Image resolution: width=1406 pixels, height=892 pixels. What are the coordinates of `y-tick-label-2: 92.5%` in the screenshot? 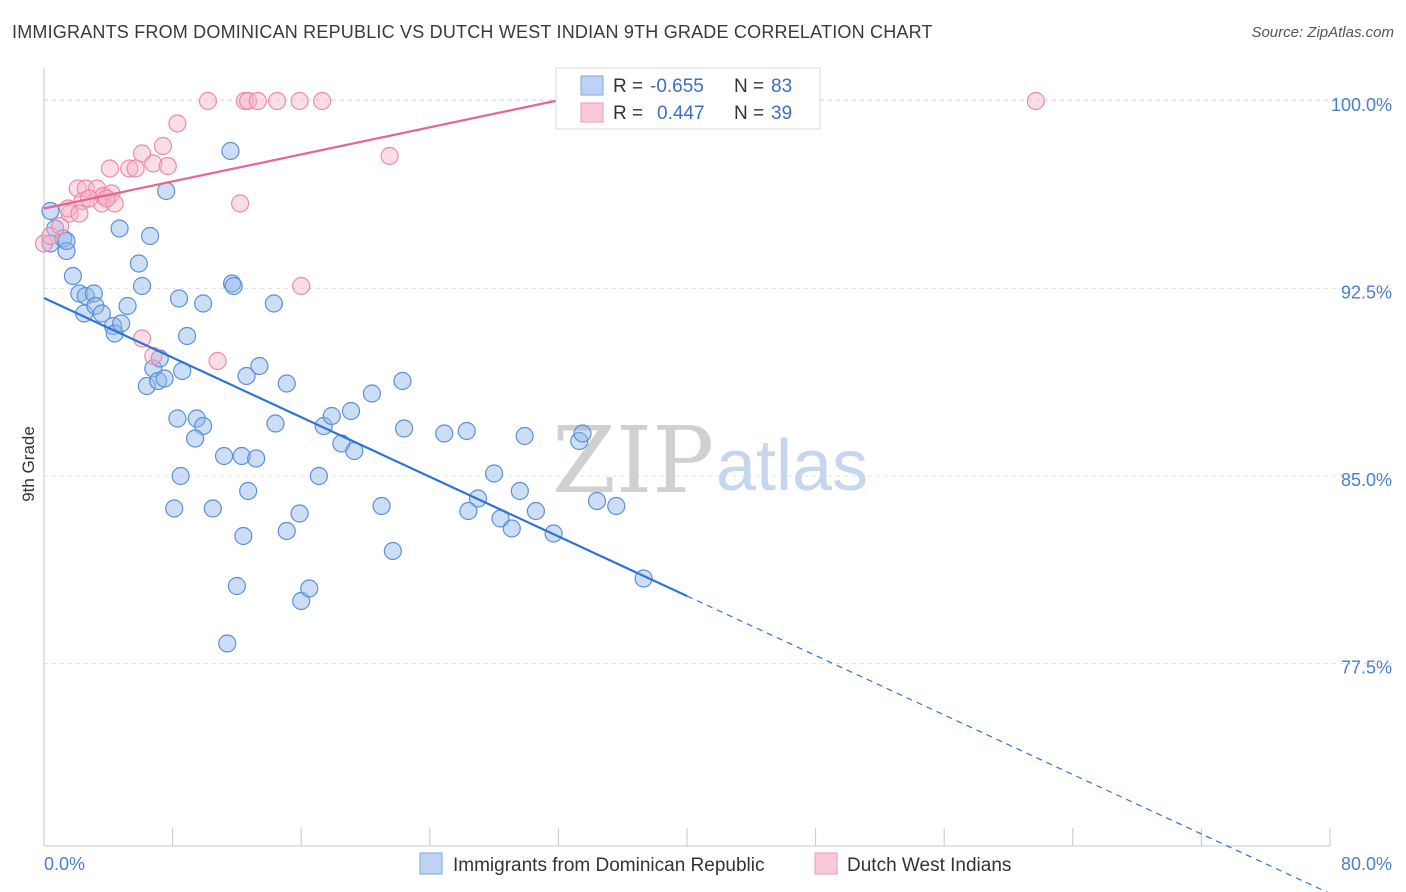 It's located at (1366, 293).